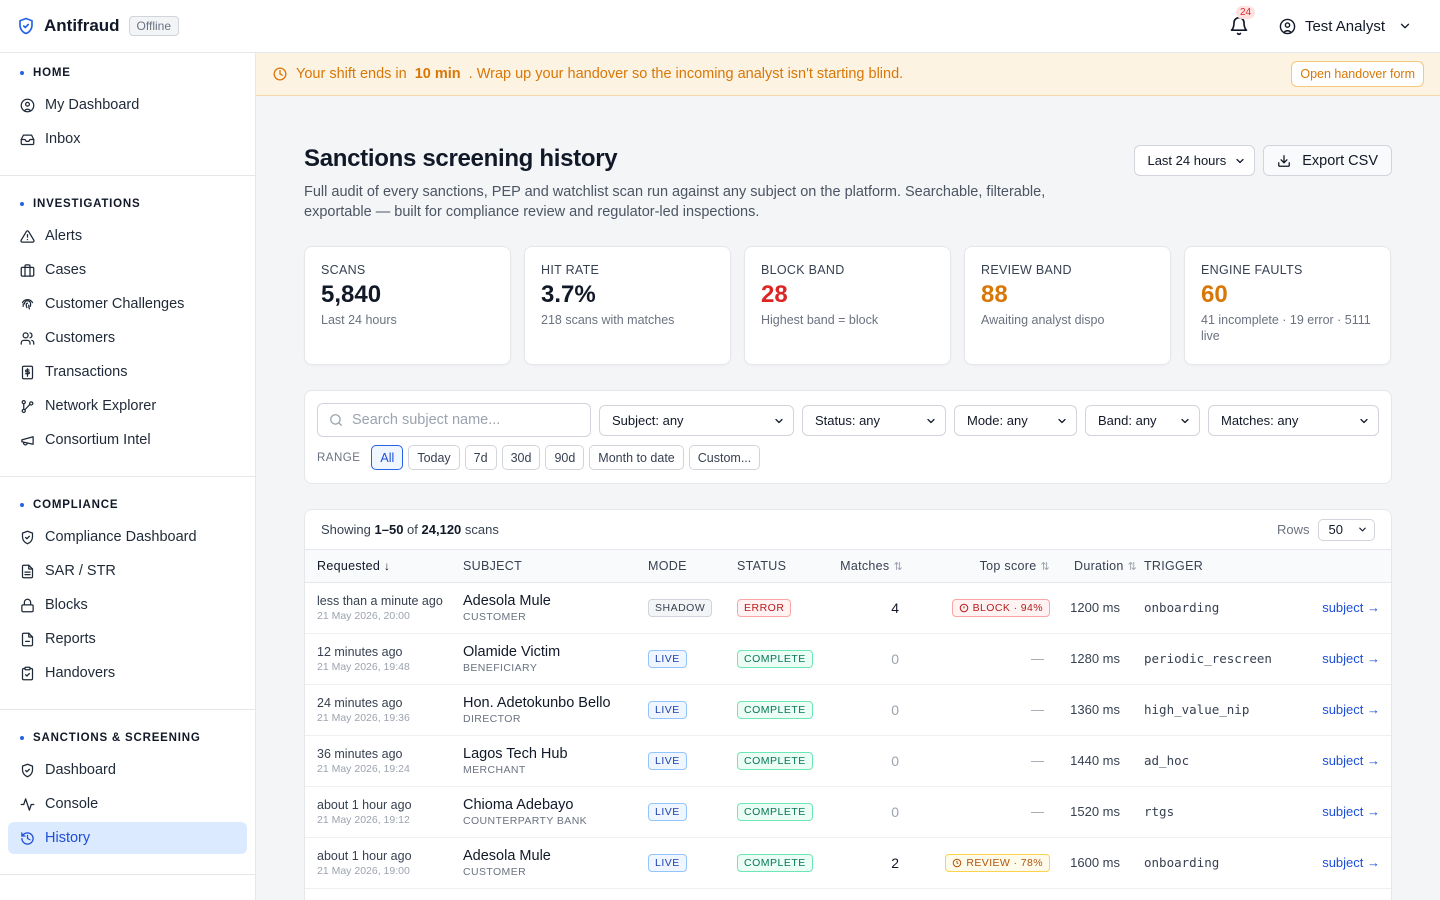  Describe the element at coordinates (1357, 74) in the screenshot. I see `open-handover-form-button: Open handover form` at that location.